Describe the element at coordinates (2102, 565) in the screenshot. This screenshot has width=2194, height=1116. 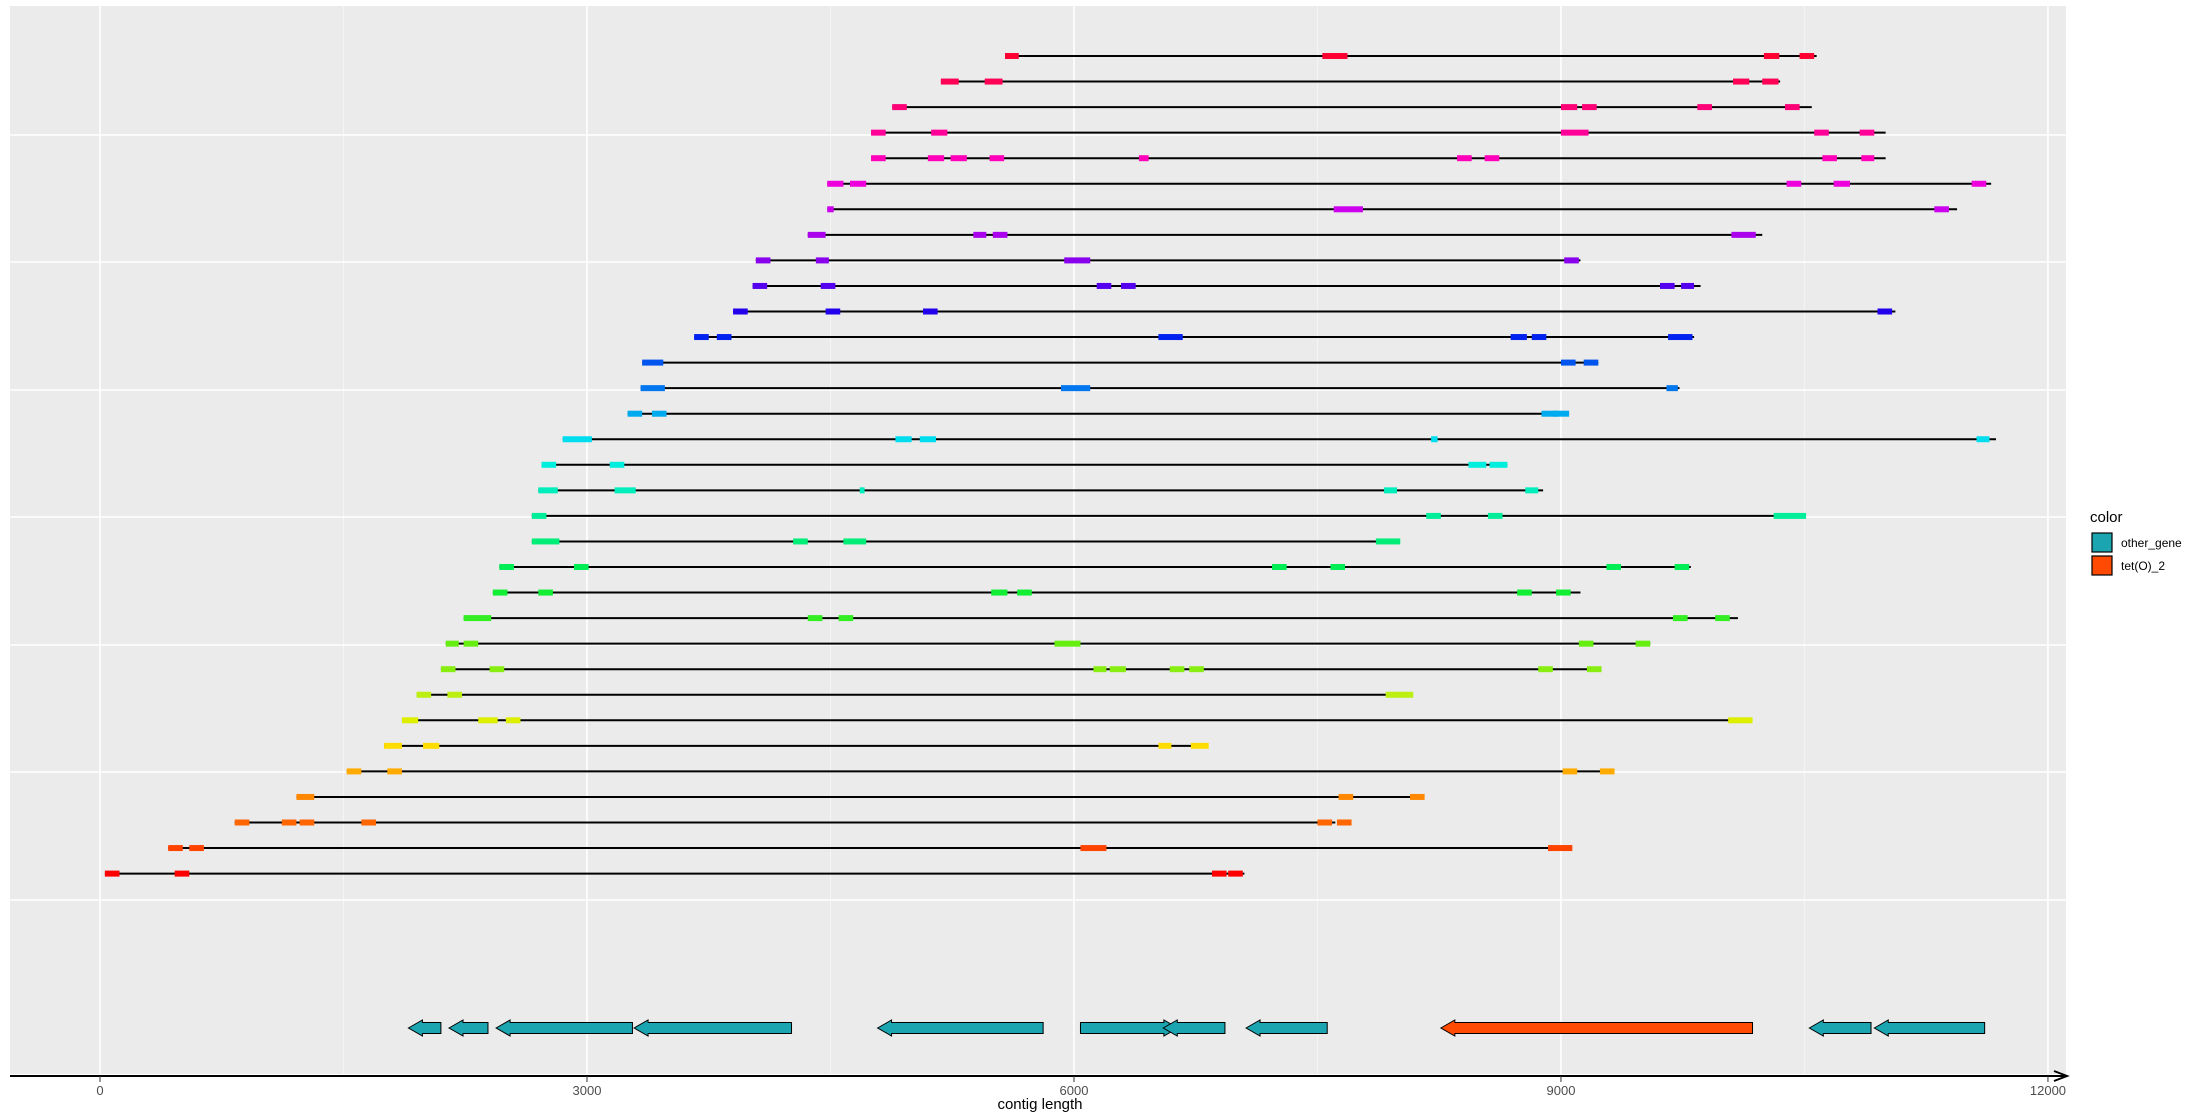
I see `legend-key` at that location.